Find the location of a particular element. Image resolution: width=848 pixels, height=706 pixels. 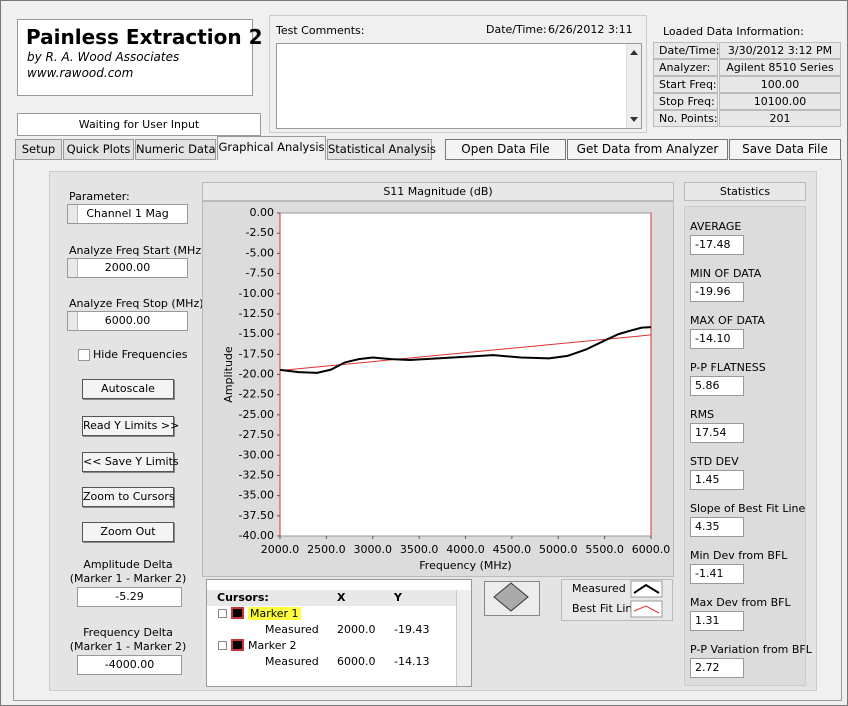

loaded-title: Loaded Data Information: is located at coordinates (733, 31).